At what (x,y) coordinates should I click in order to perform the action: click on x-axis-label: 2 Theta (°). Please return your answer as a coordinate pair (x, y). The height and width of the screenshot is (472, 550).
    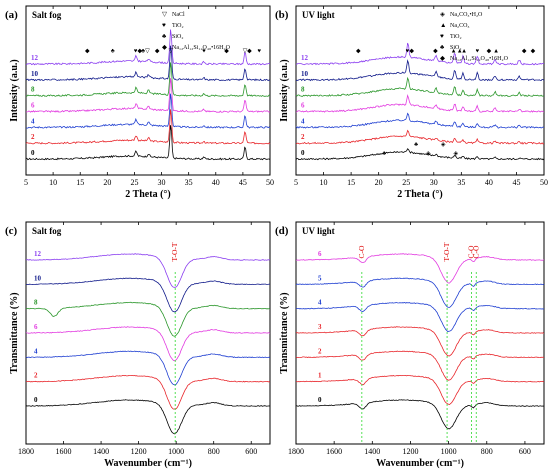
    Looking at the image, I should click on (147, 194).